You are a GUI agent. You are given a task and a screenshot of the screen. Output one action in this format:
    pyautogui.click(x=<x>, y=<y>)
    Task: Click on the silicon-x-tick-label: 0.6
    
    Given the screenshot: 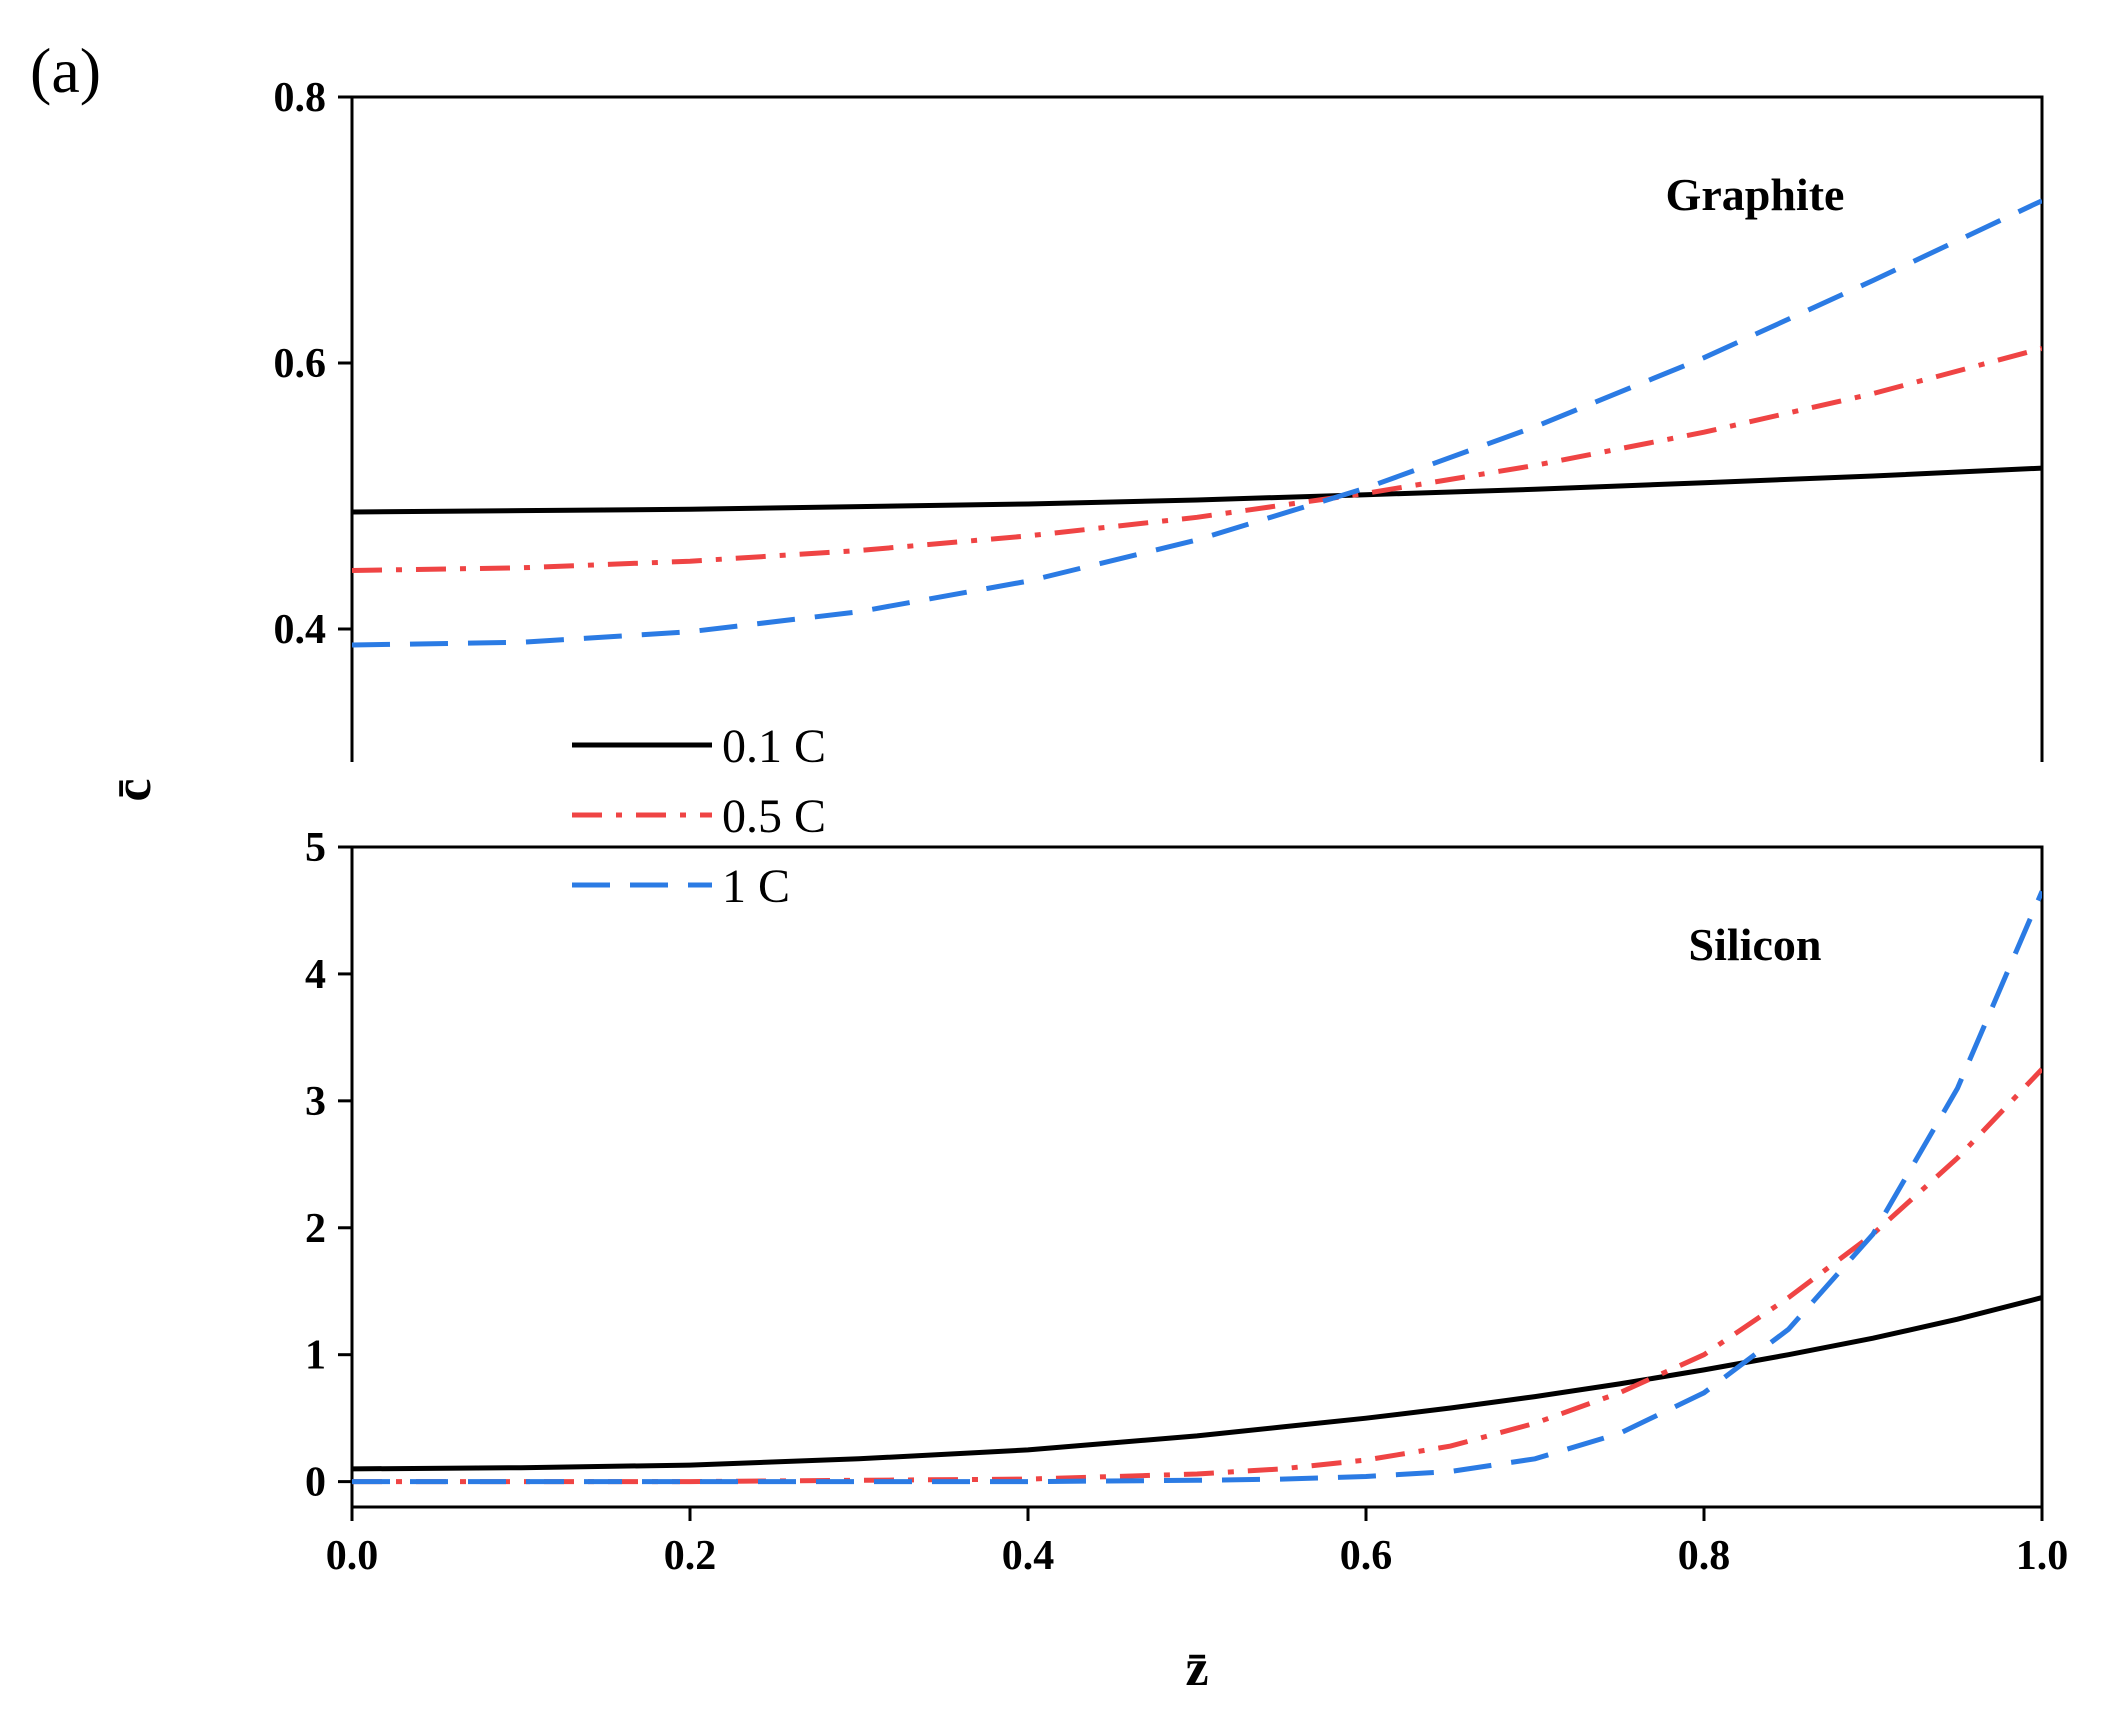 What is the action you would take?
    pyautogui.click(x=1366, y=1556)
    